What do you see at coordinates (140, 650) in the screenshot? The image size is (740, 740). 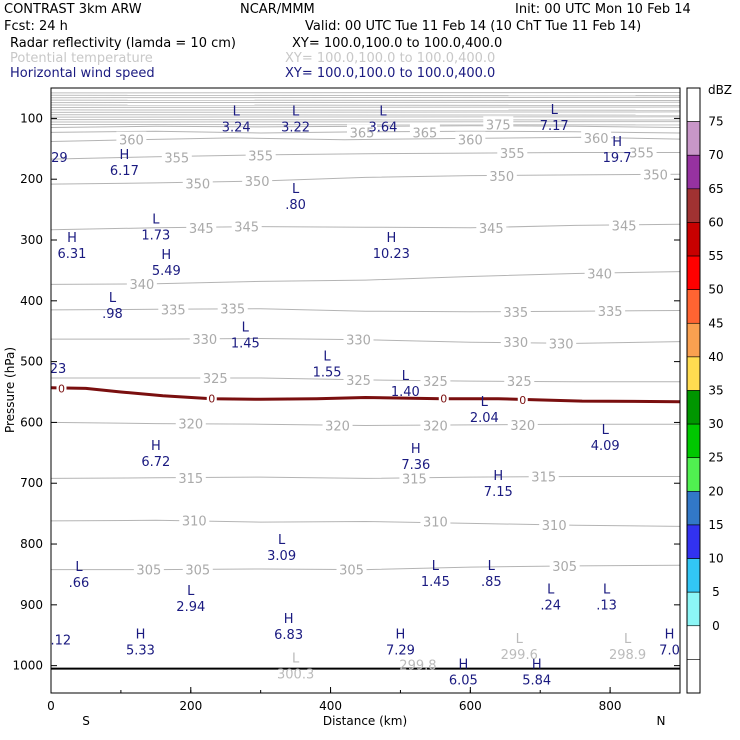 I see `wind-extremum-value: 5.33` at bounding box center [140, 650].